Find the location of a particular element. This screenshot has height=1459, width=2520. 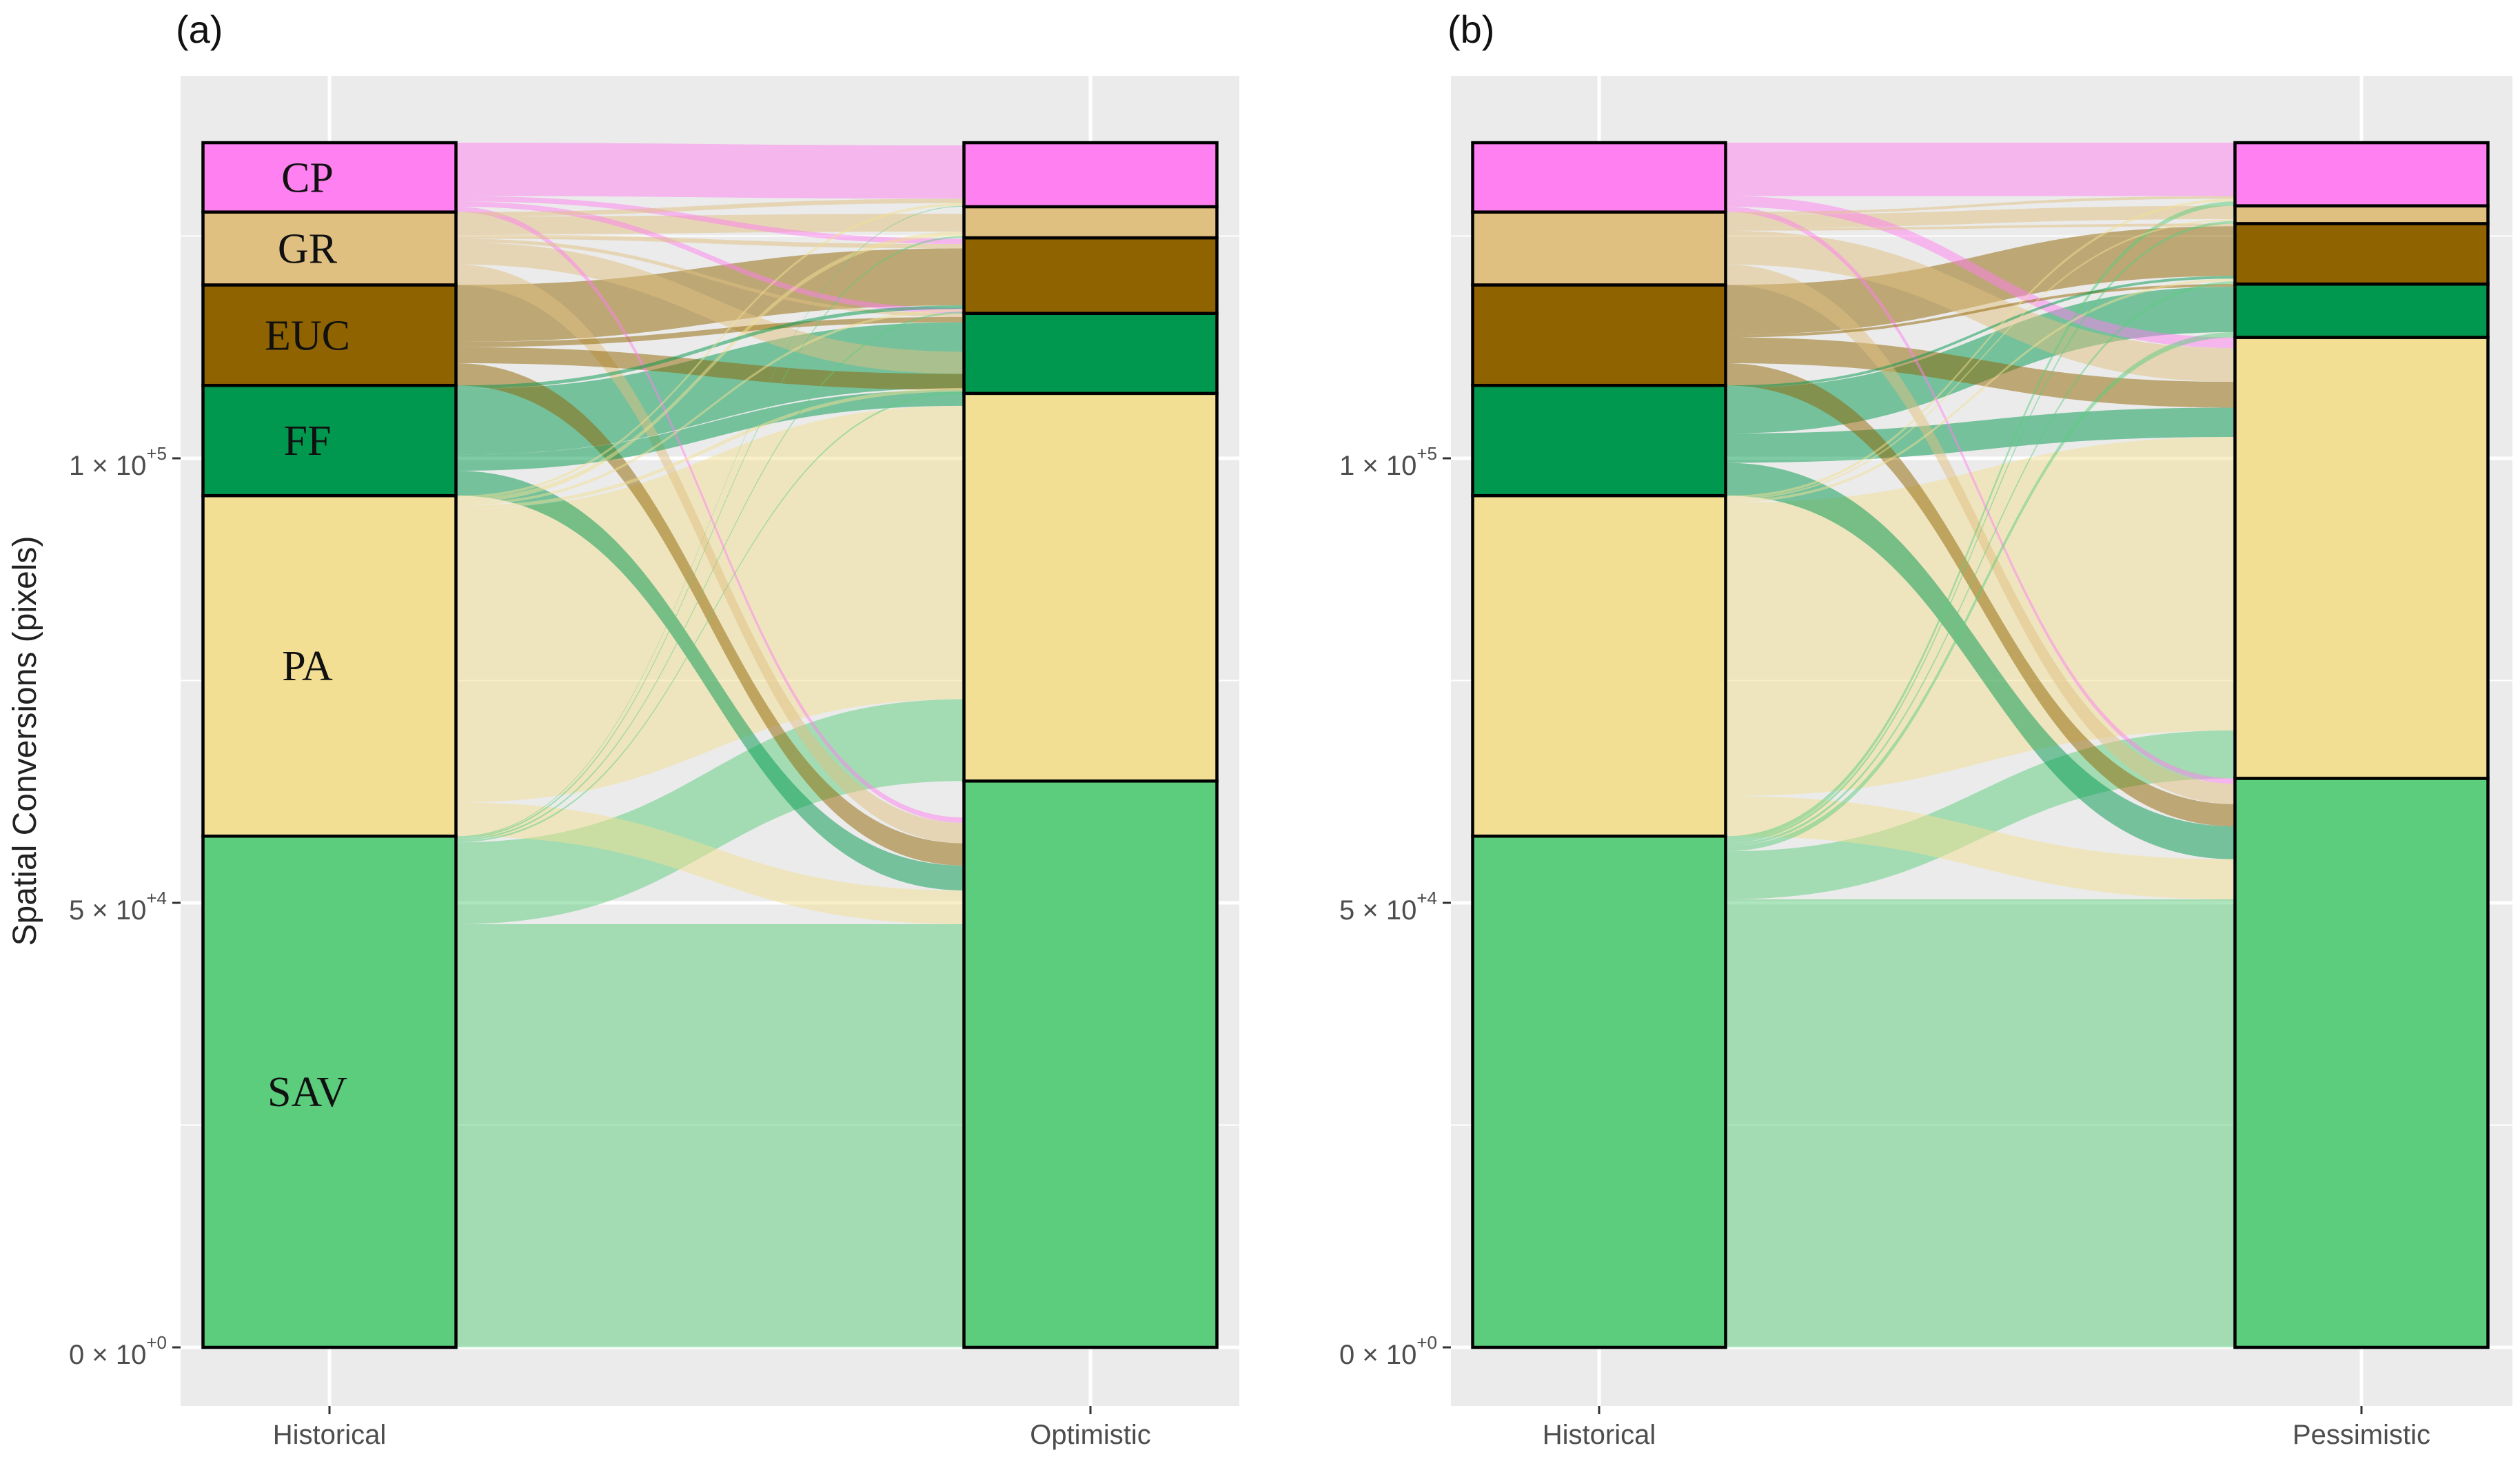

stratum-label-euc: EUC is located at coordinates (307, 335).